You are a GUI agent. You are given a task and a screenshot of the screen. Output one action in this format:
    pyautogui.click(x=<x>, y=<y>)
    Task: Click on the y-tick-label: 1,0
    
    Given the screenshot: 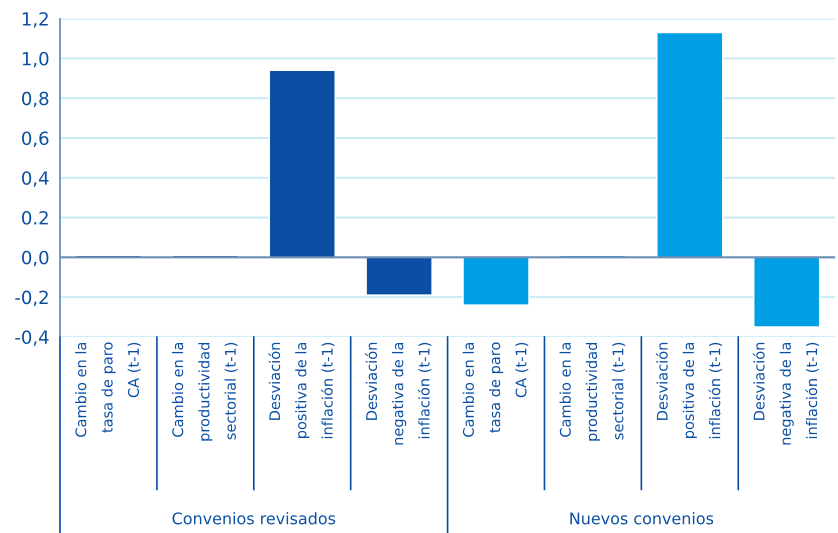 What is the action you would take?
    pyautogui.click(x=35, y=60)
    